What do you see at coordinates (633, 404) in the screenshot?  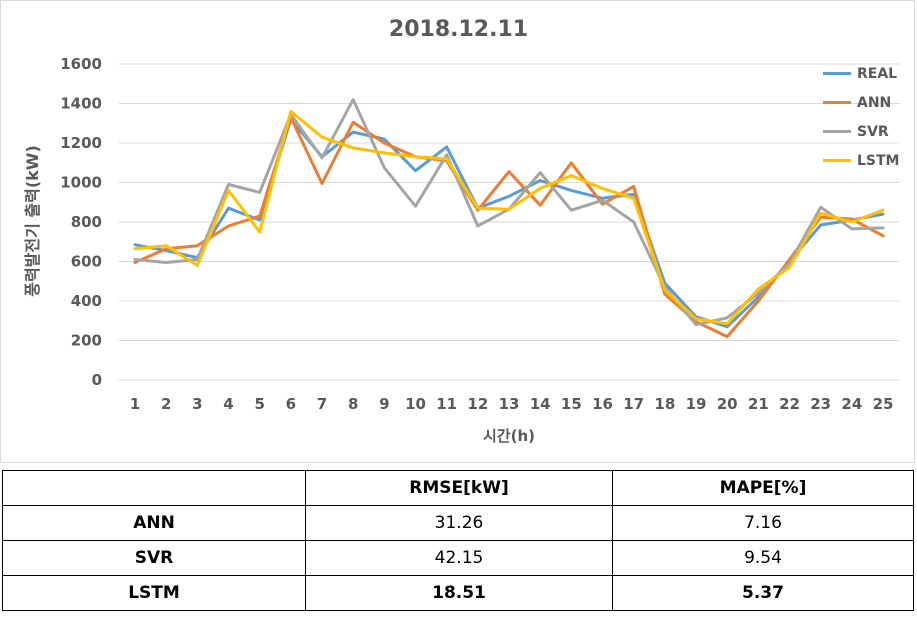 I see `x-tick-label: 17` at bounding box center [633, 404].